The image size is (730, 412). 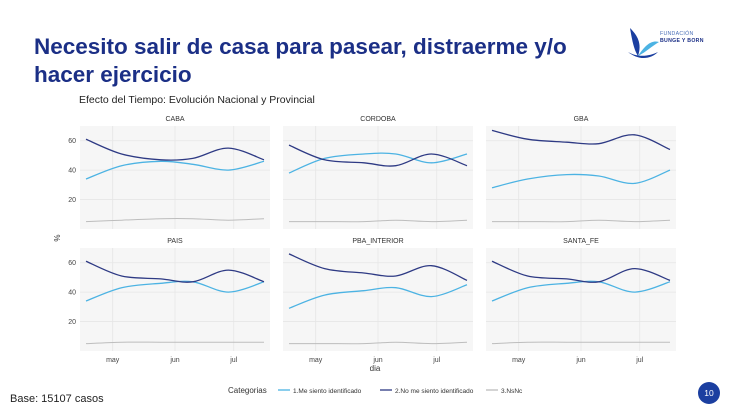 What do you see at coordinates (57, 399) in the screenshot?
I see `base-note: Base: 15107 casos` at bounding box center [57, 399].